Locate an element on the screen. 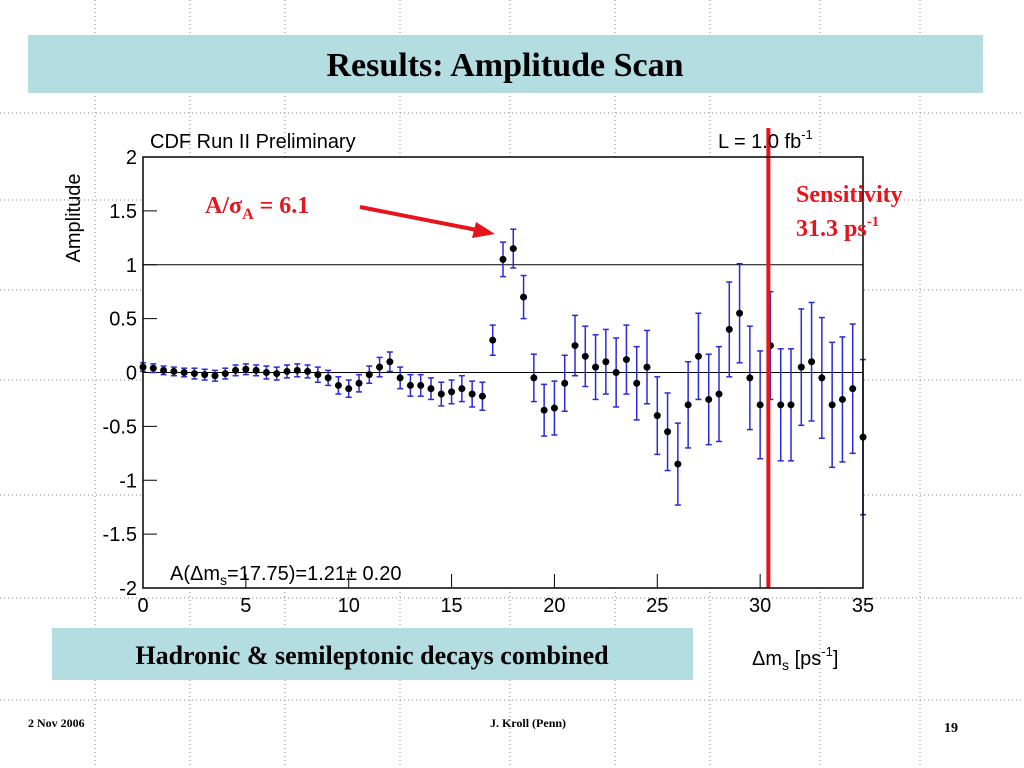 Image resolution: width=1024 pixels, height=768 pixels. fit-annotation: A(Δms=17.75)=1.21± 0.20 is located at coordinates (285, 575).